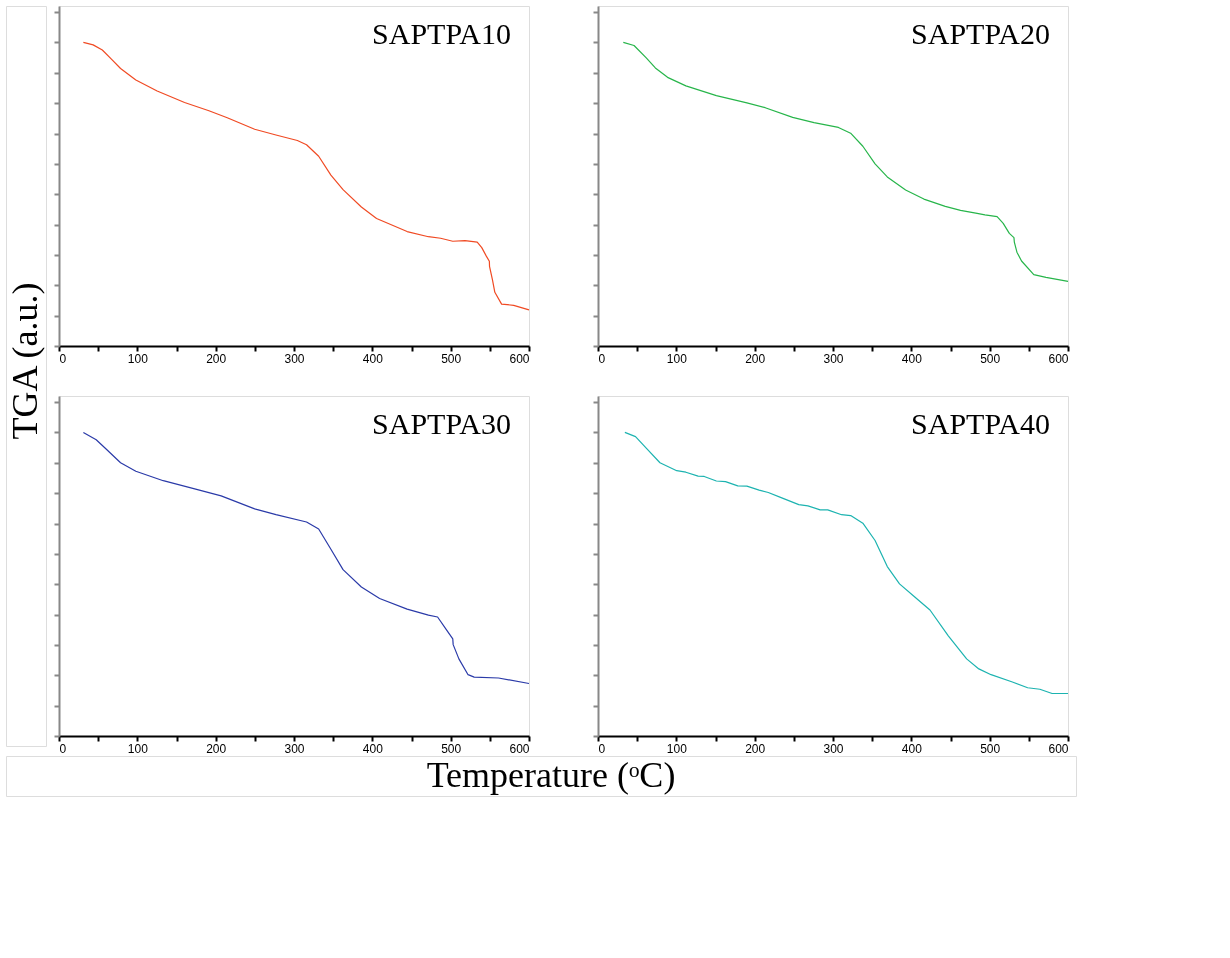  I want to click on x-axis-title: Temperature (ᵒC), so click(551, 775).